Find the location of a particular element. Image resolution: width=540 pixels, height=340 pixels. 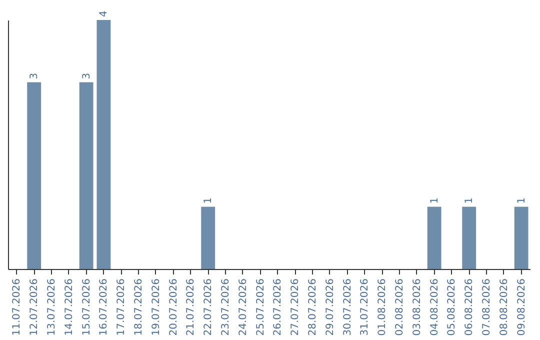

x-tick-label: 25.07.2026 is located at coordinates (260, 307).